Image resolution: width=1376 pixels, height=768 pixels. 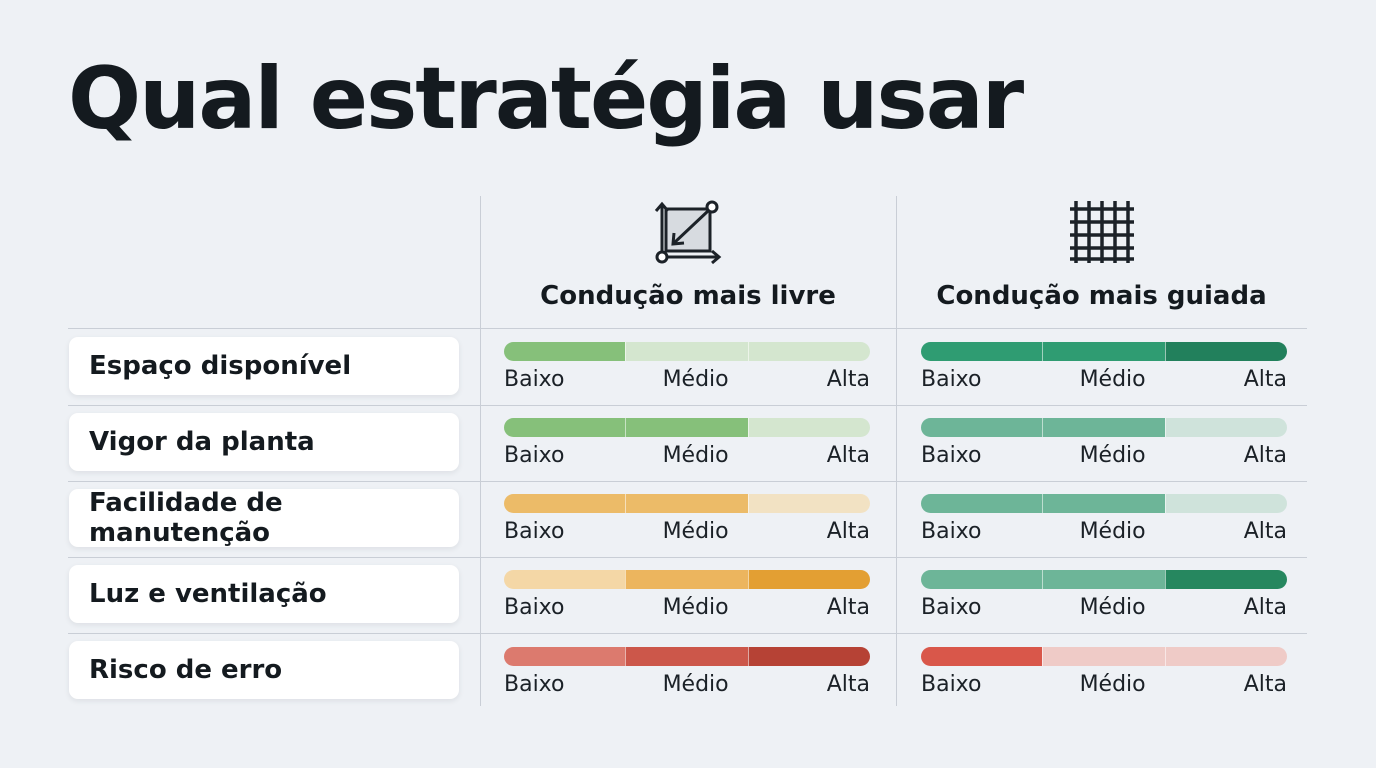 What do you see at coordinates (1101, 232) in the screenshot?
I see `grid-trellis-icon` at bounding box center [1101, 232].